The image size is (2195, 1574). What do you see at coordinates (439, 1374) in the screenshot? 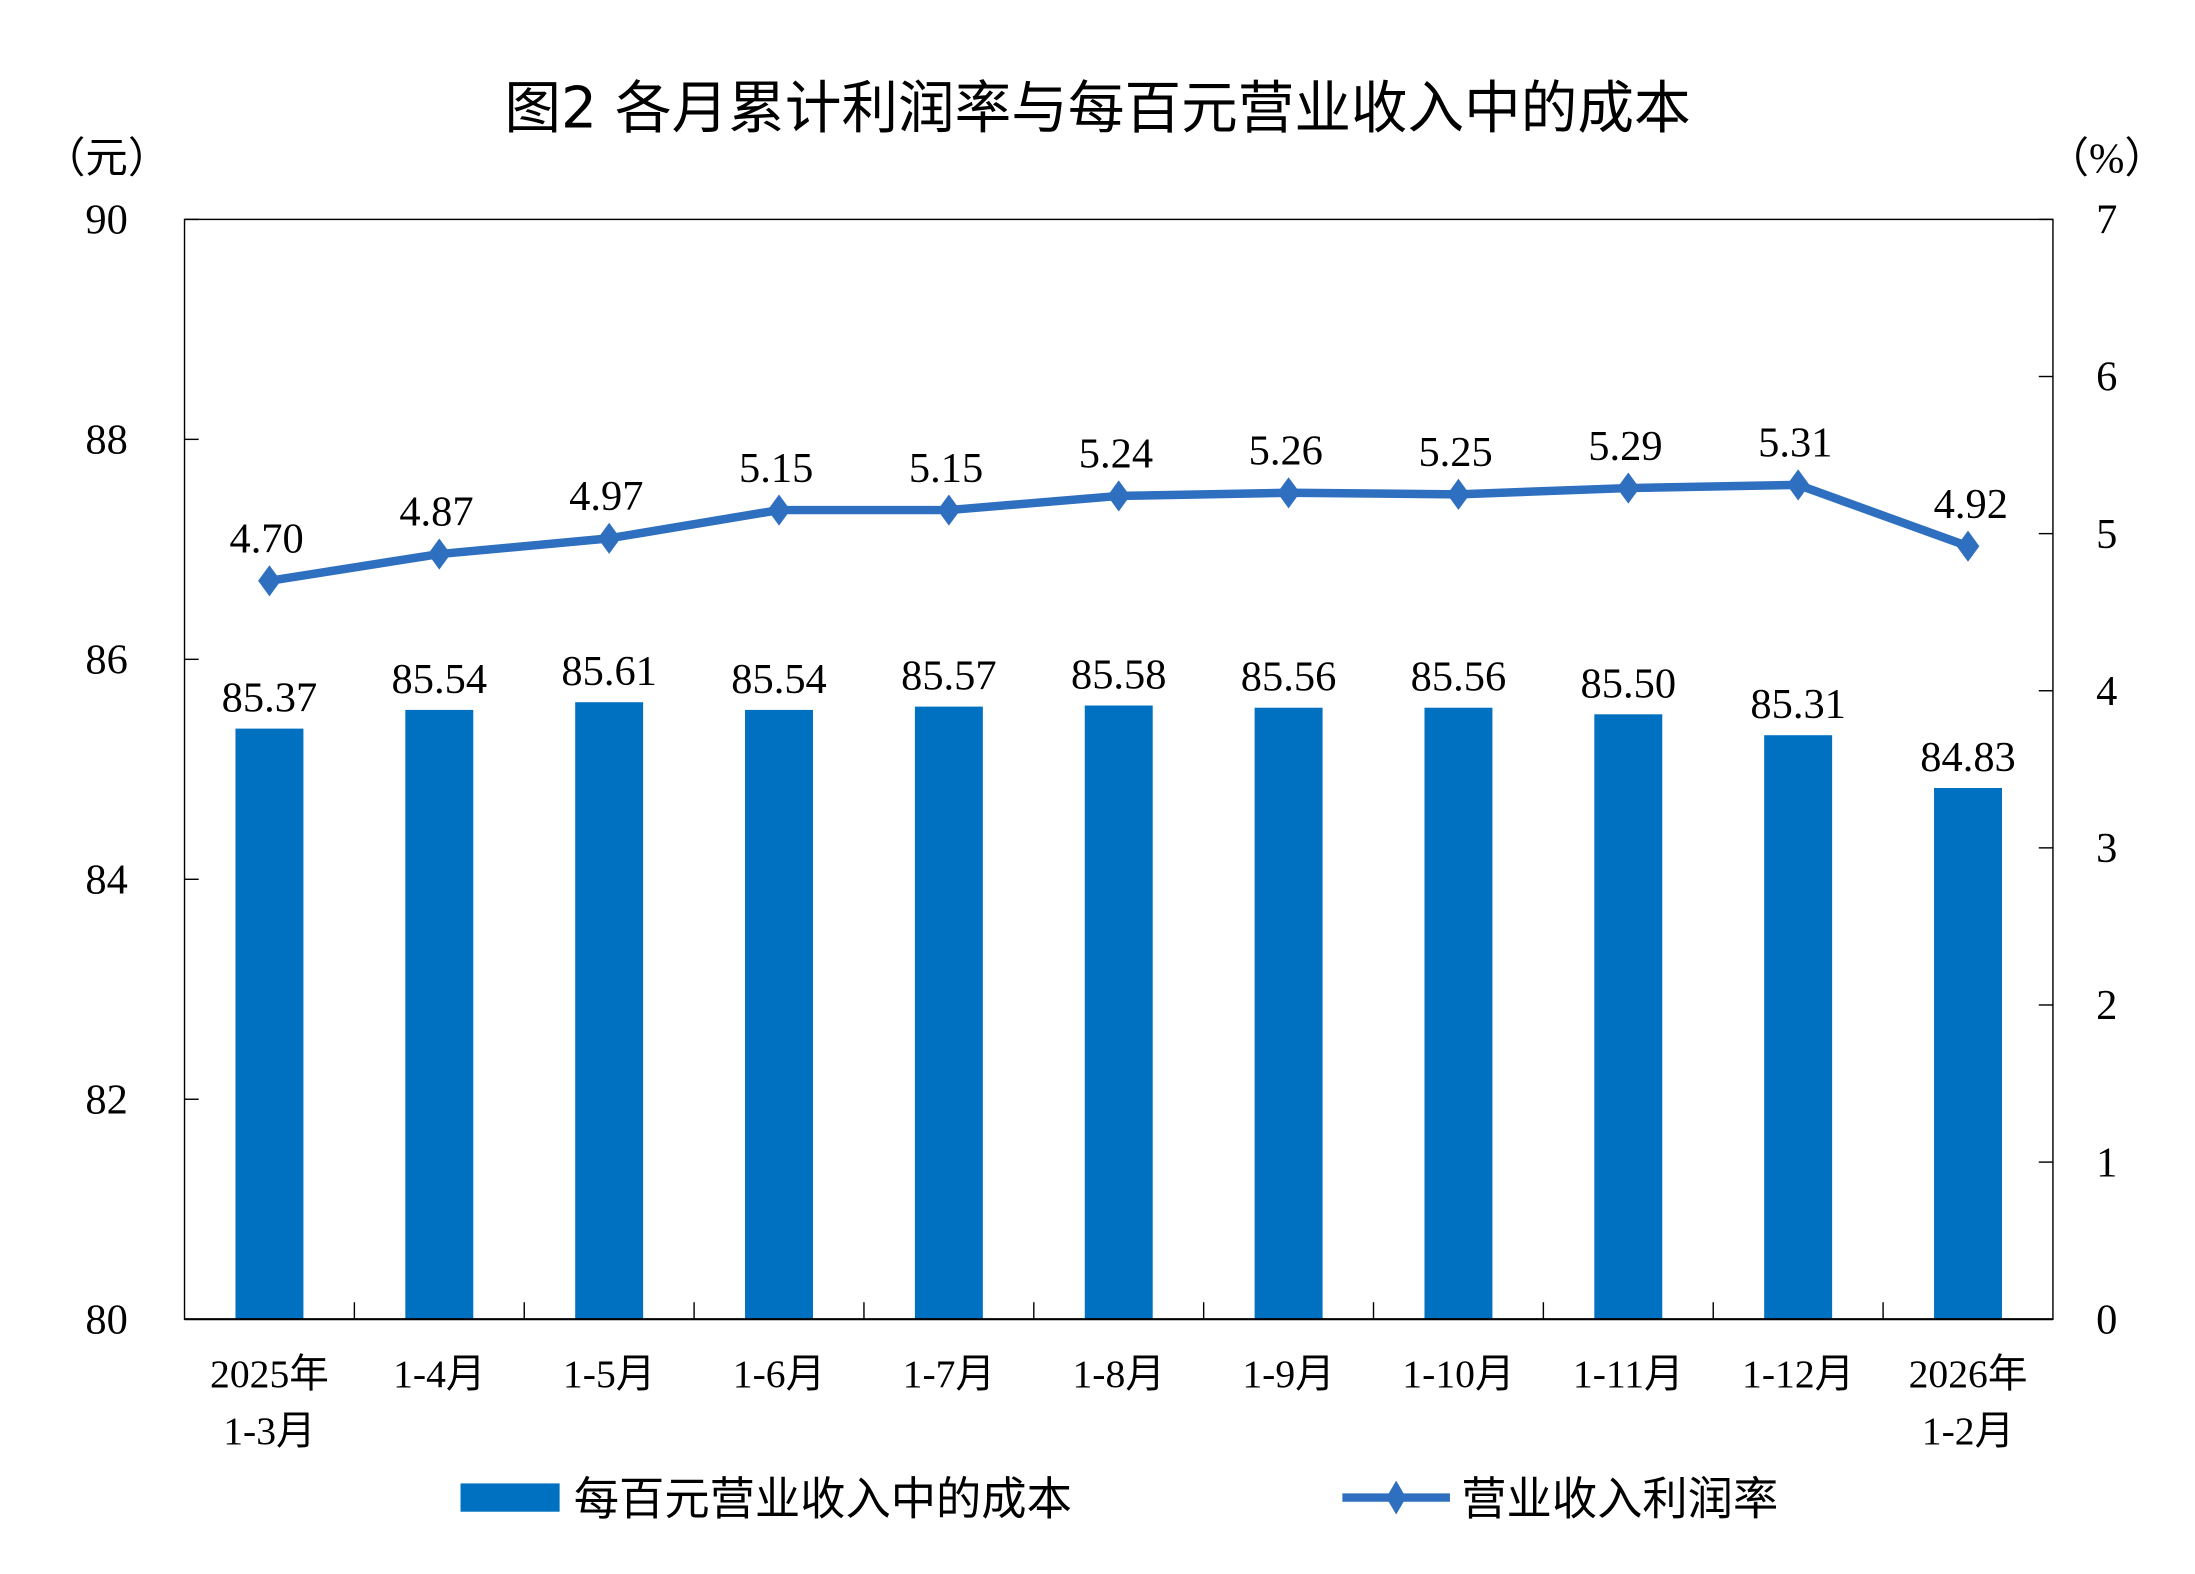
I see `x-tick-label: 1-4月` at bounding box center [439, 1374].